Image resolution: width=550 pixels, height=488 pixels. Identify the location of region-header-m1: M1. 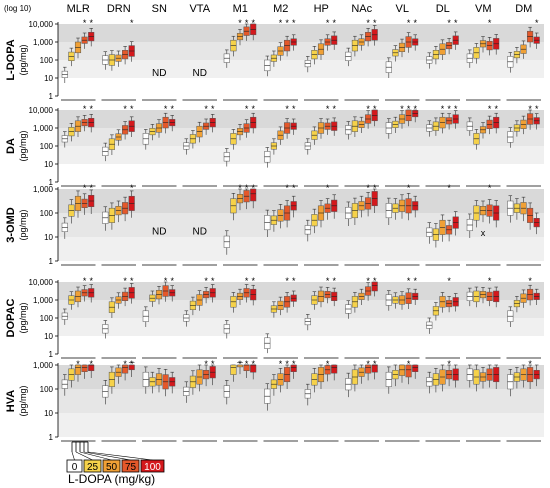
(240, 9).